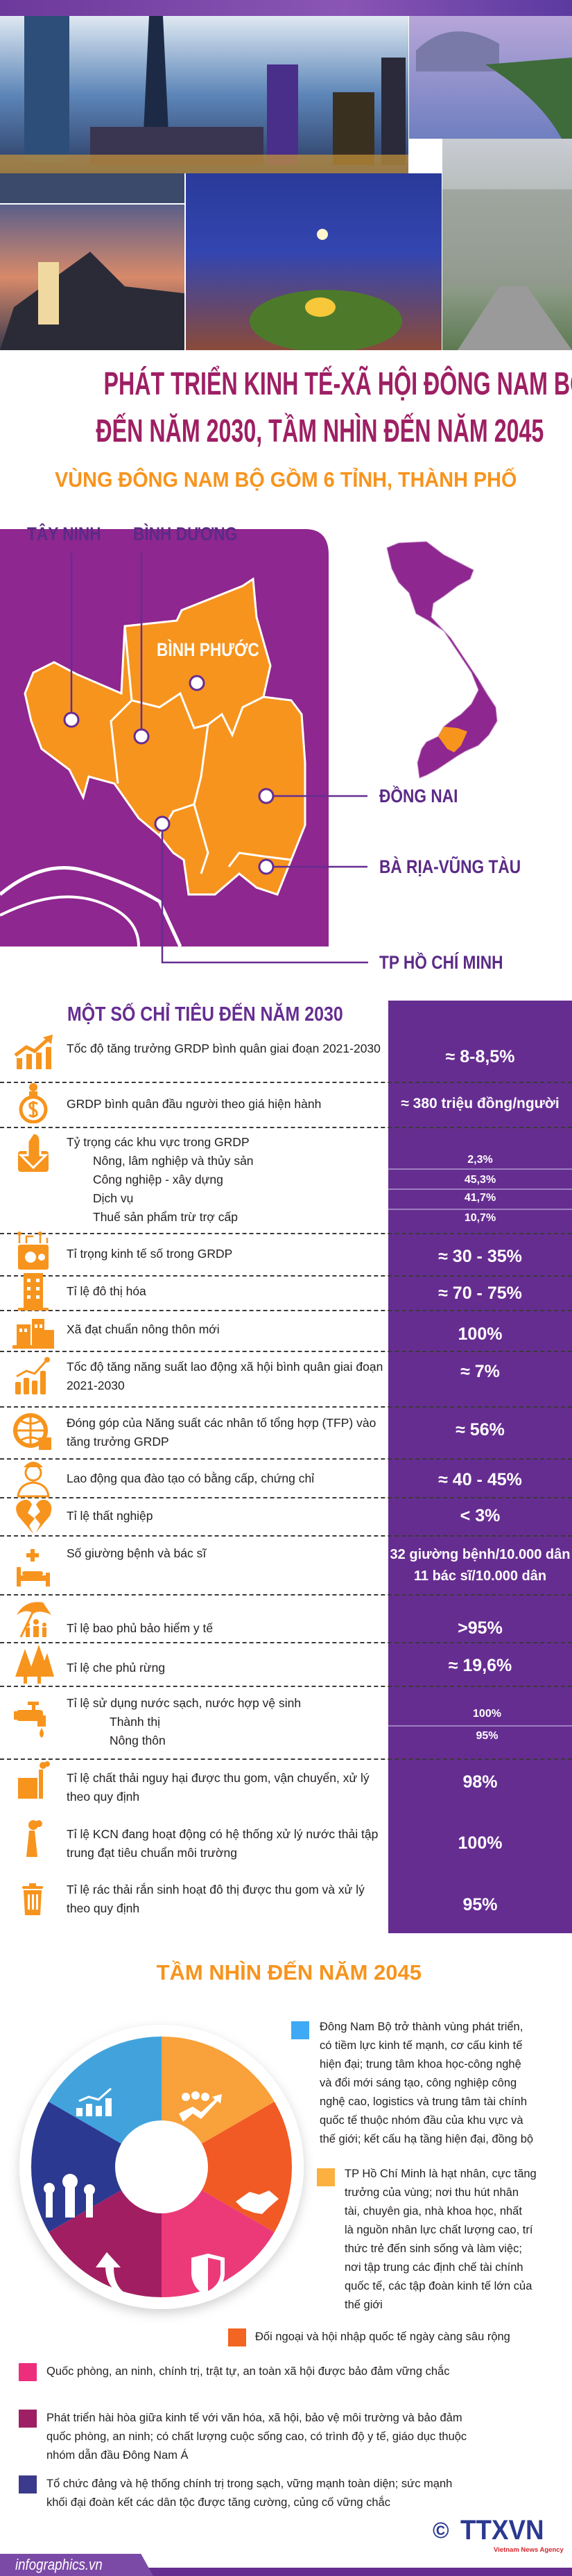  What do you see at coordinates (30, 1720) in the screenshot?
I see `water-tap-icon` at bounding box center [30, 1720].